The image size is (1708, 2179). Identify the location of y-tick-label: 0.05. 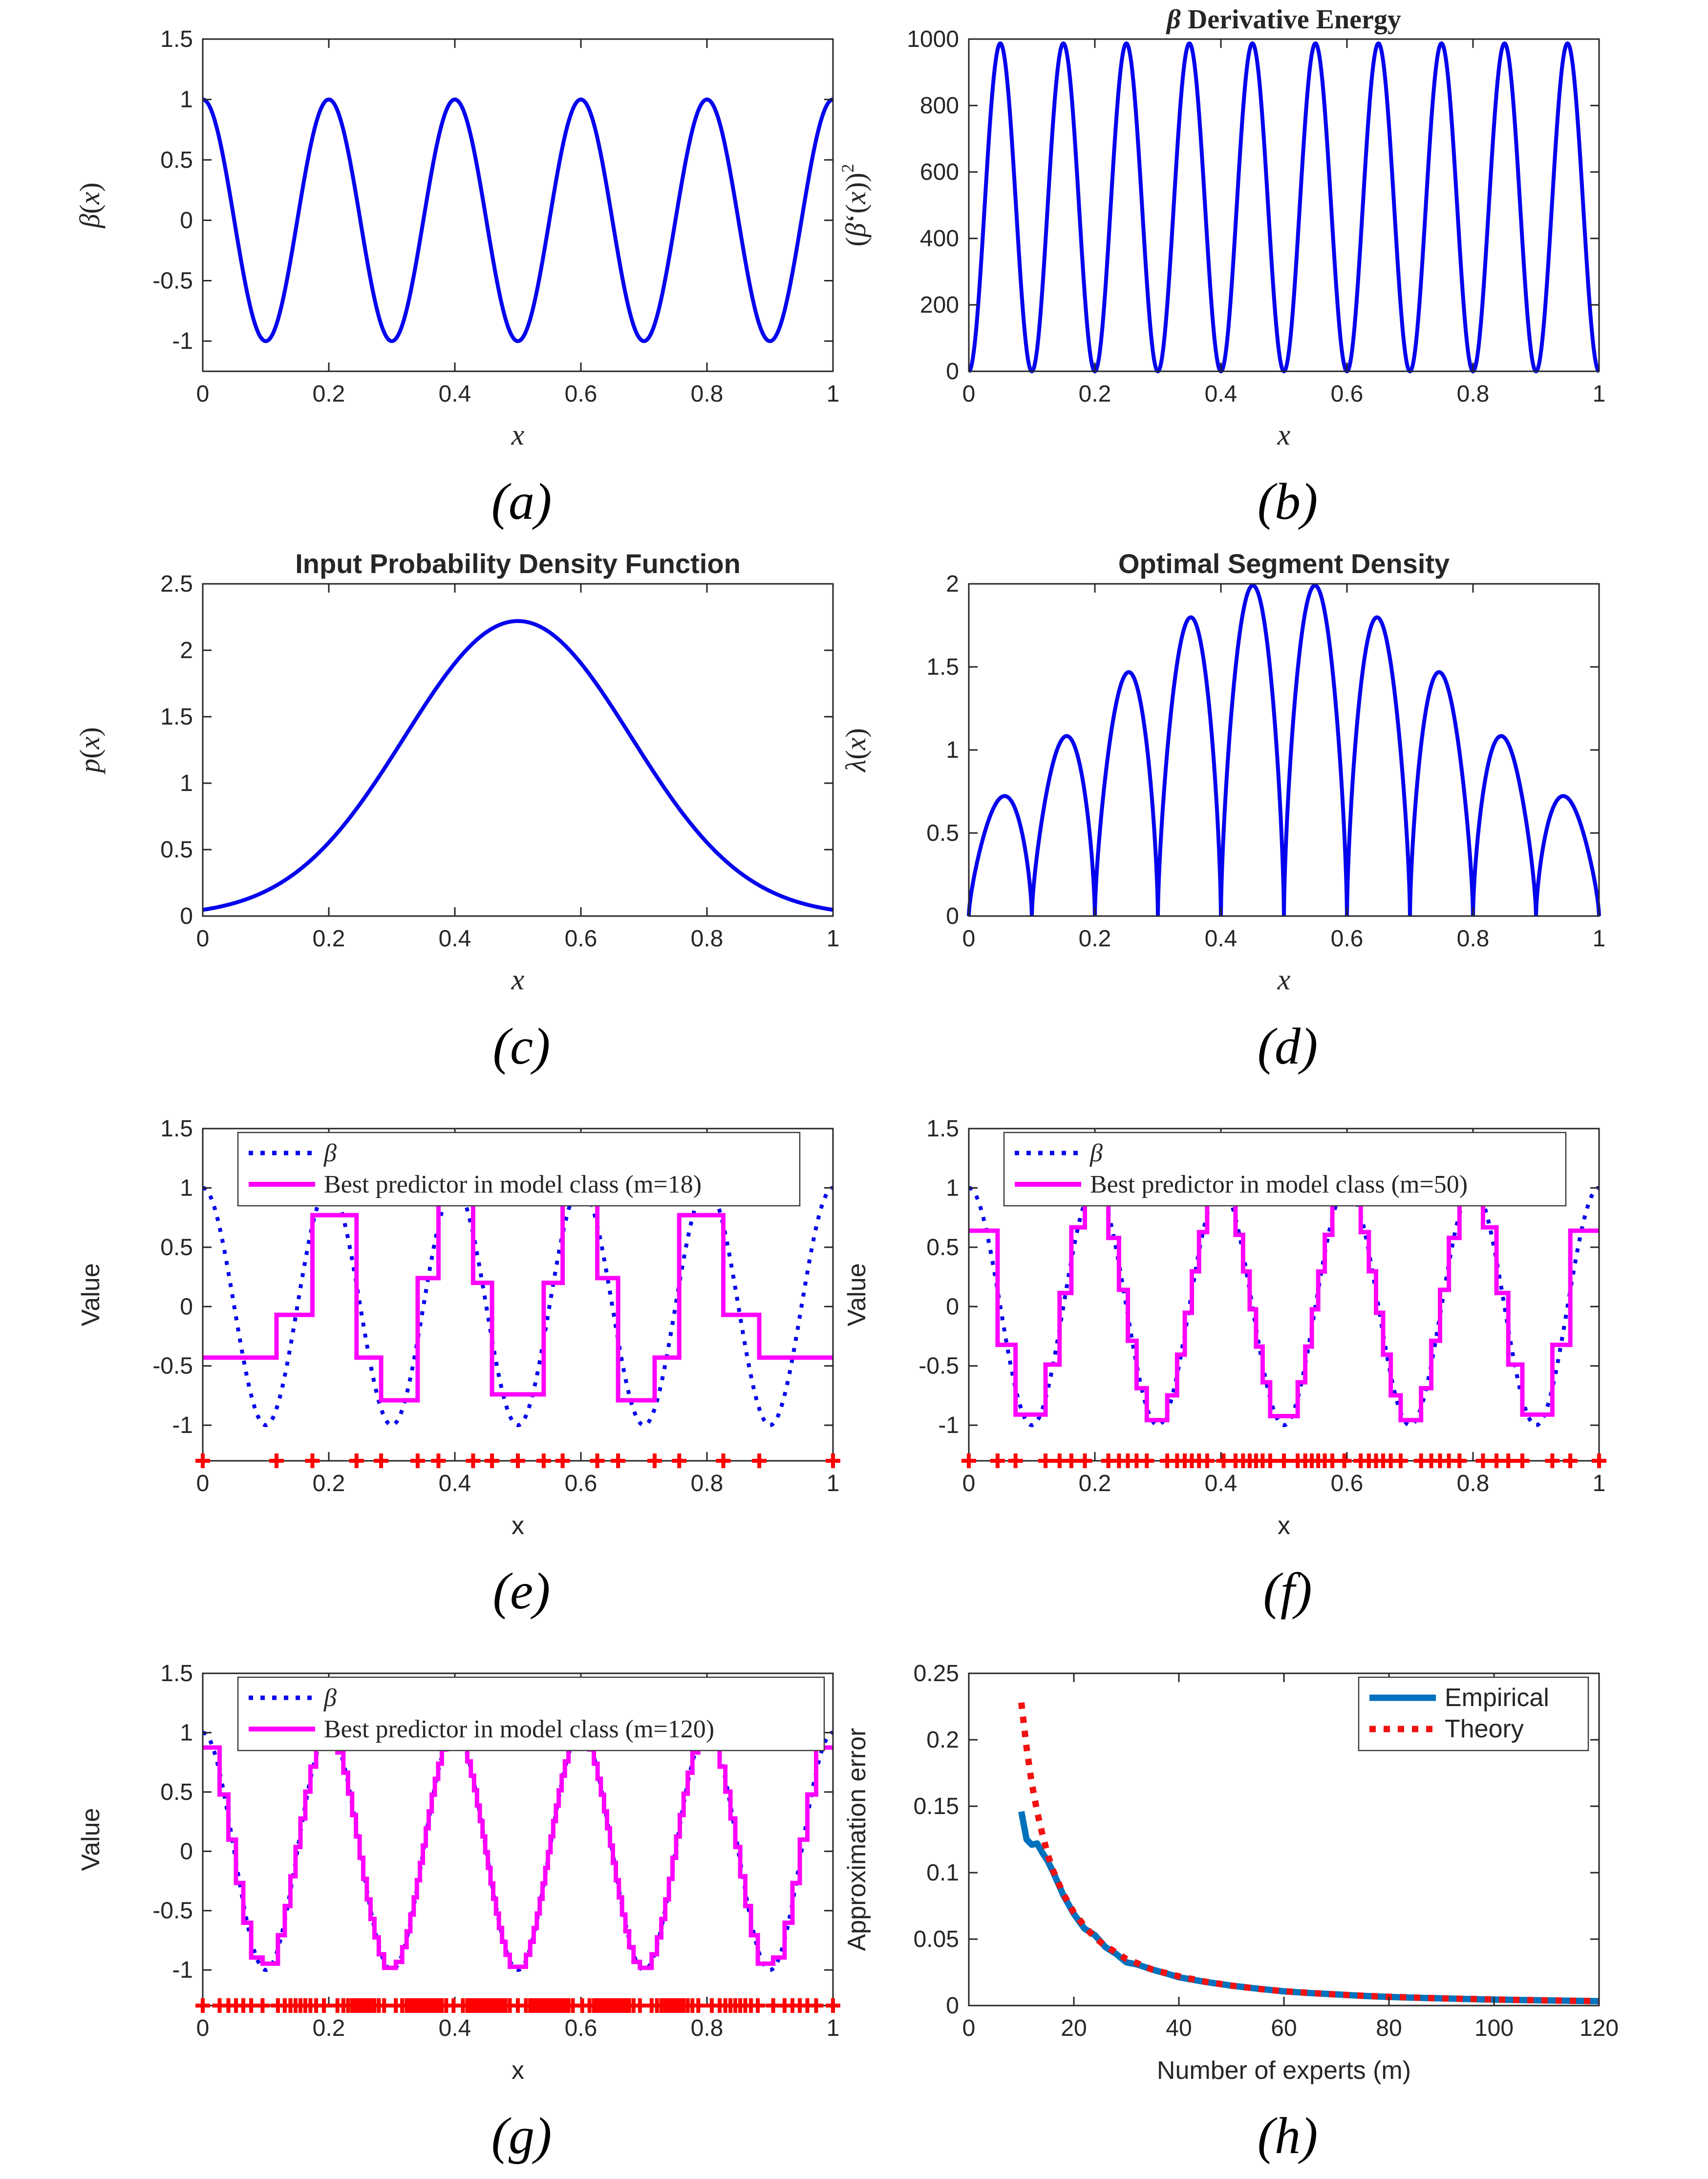
(936, 1939).